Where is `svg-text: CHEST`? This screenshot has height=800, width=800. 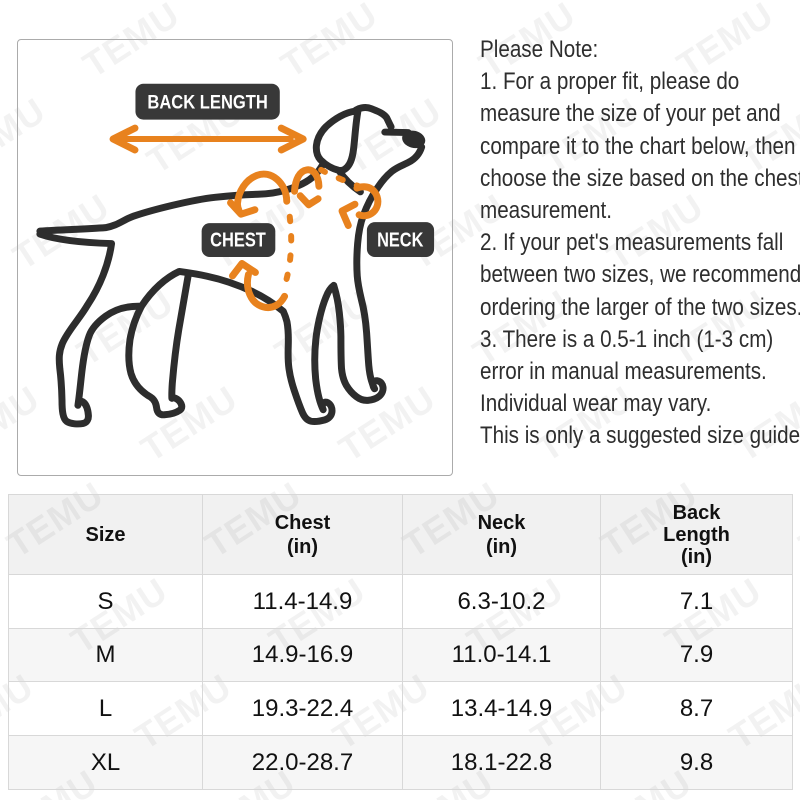 svg-text: CHEST is located at coordinates (238, 241).